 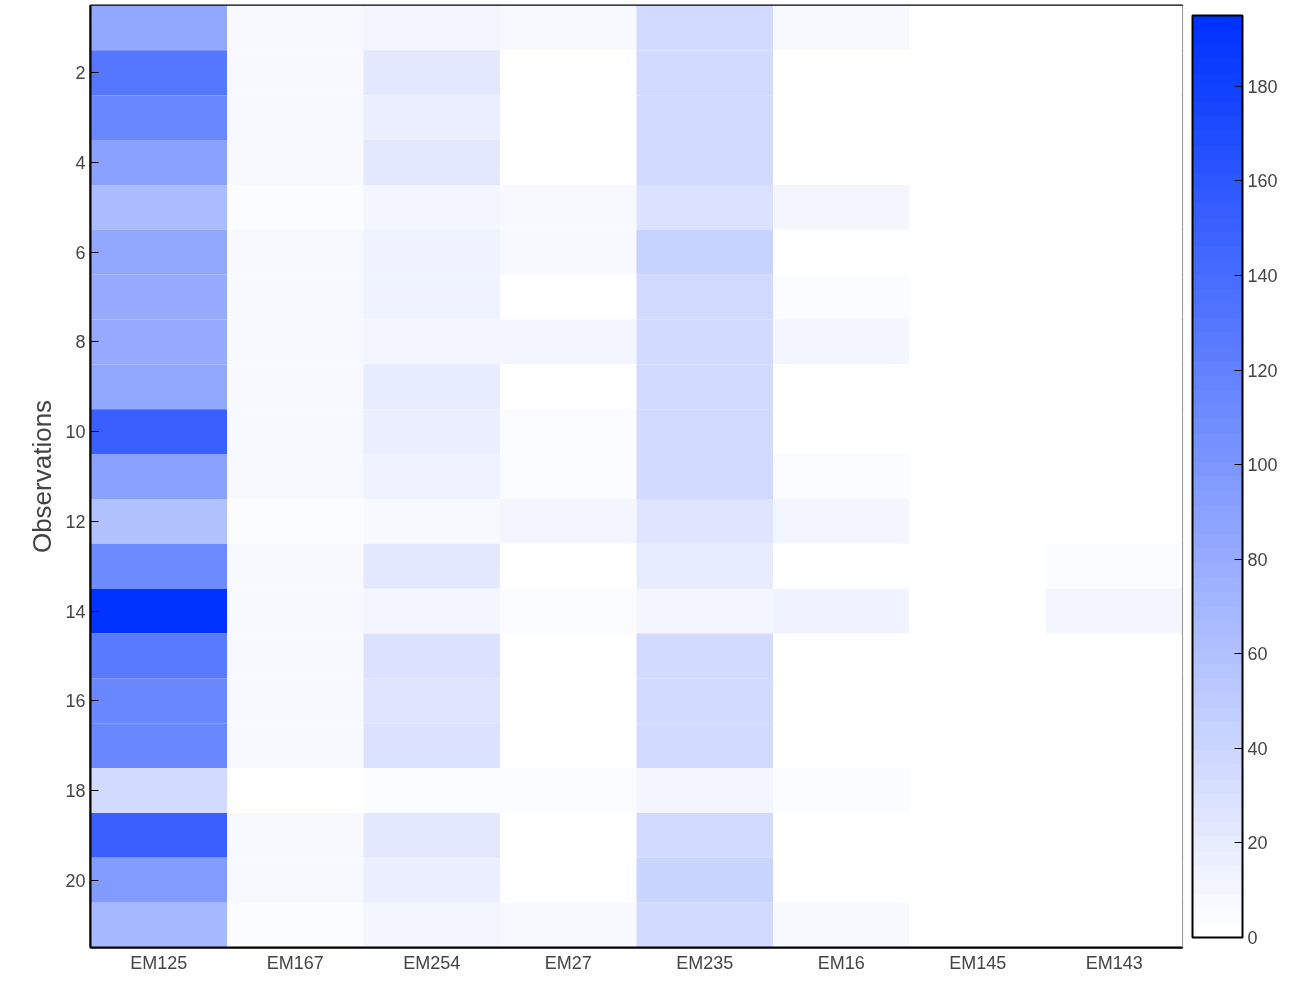 What do you see at coordinates (841, 962) in the screenshot?
I see `x-tick-label: EM16` at bounding box center [841, 962].